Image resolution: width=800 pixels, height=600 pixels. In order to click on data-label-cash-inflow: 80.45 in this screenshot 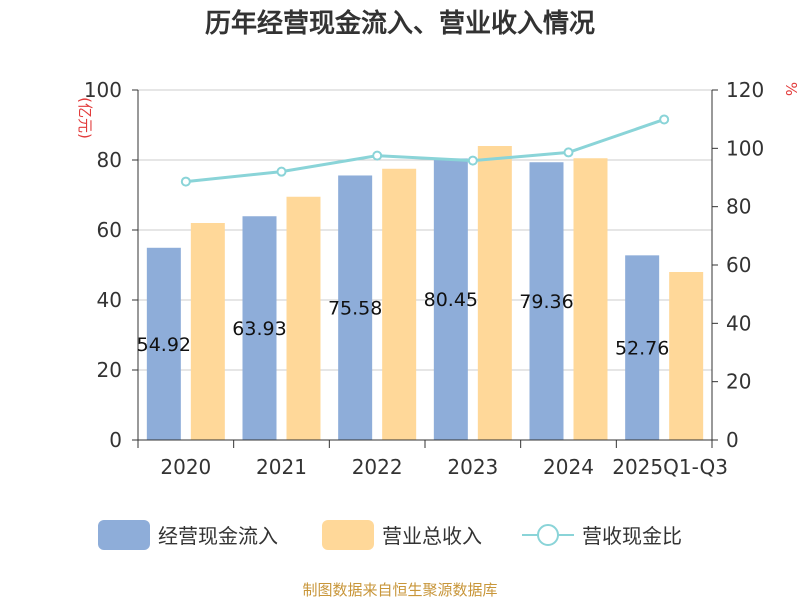, I will do `click(451, 300)`.